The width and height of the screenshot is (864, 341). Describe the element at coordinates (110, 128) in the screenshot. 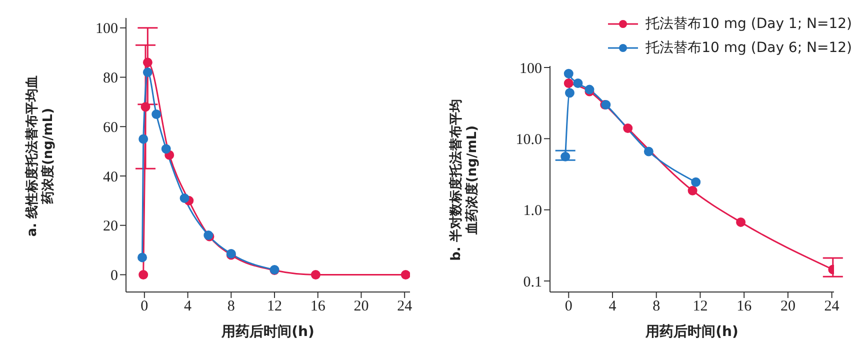

I see `y-tick-label: 60` at that location.